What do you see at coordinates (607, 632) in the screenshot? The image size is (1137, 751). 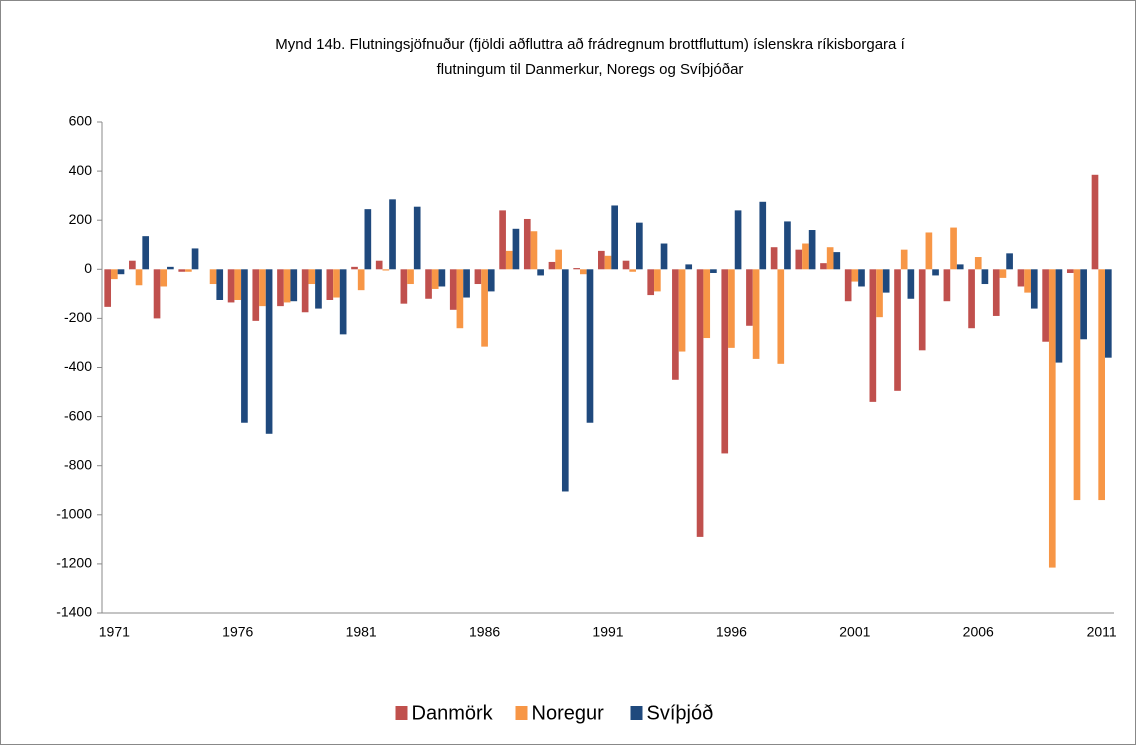 I see `x-tick-label: 1991` at bounding box center [607, 632].